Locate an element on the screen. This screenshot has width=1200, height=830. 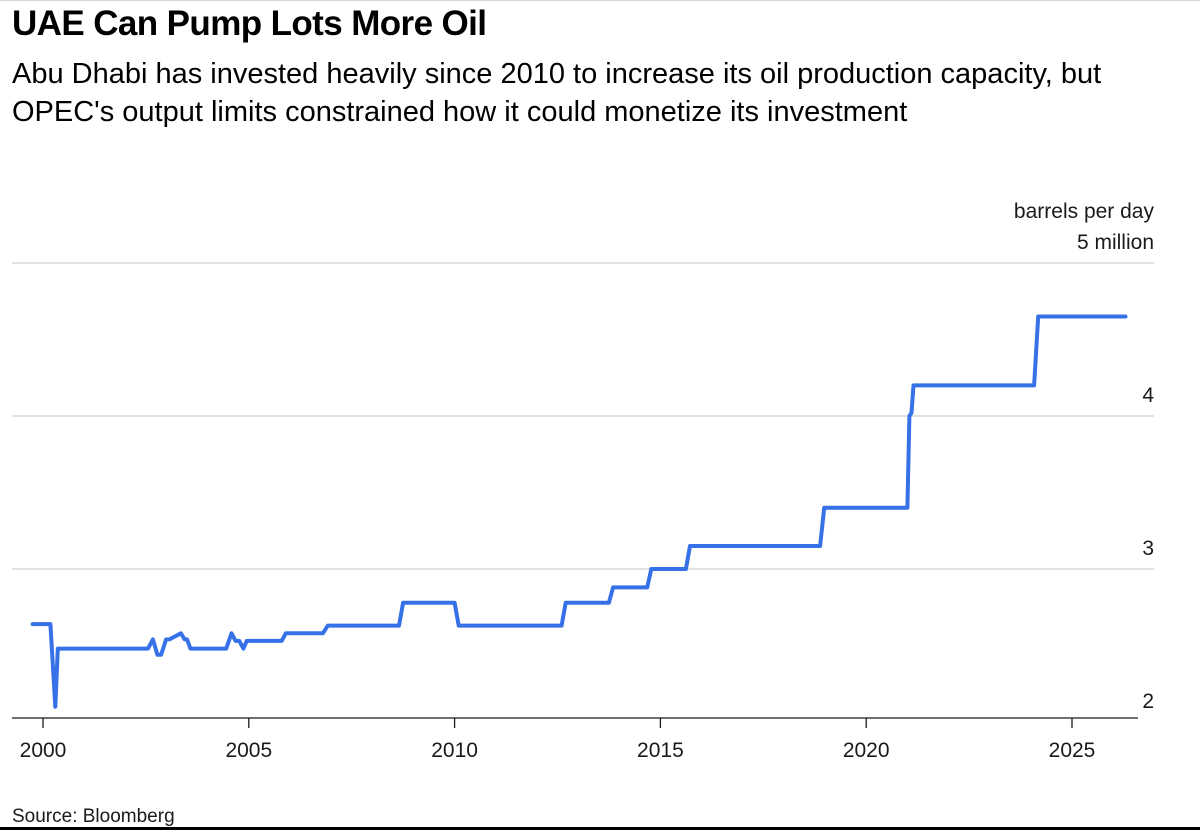
x-tick-label-2025: 2025 is located at coordinates (1072, 750).